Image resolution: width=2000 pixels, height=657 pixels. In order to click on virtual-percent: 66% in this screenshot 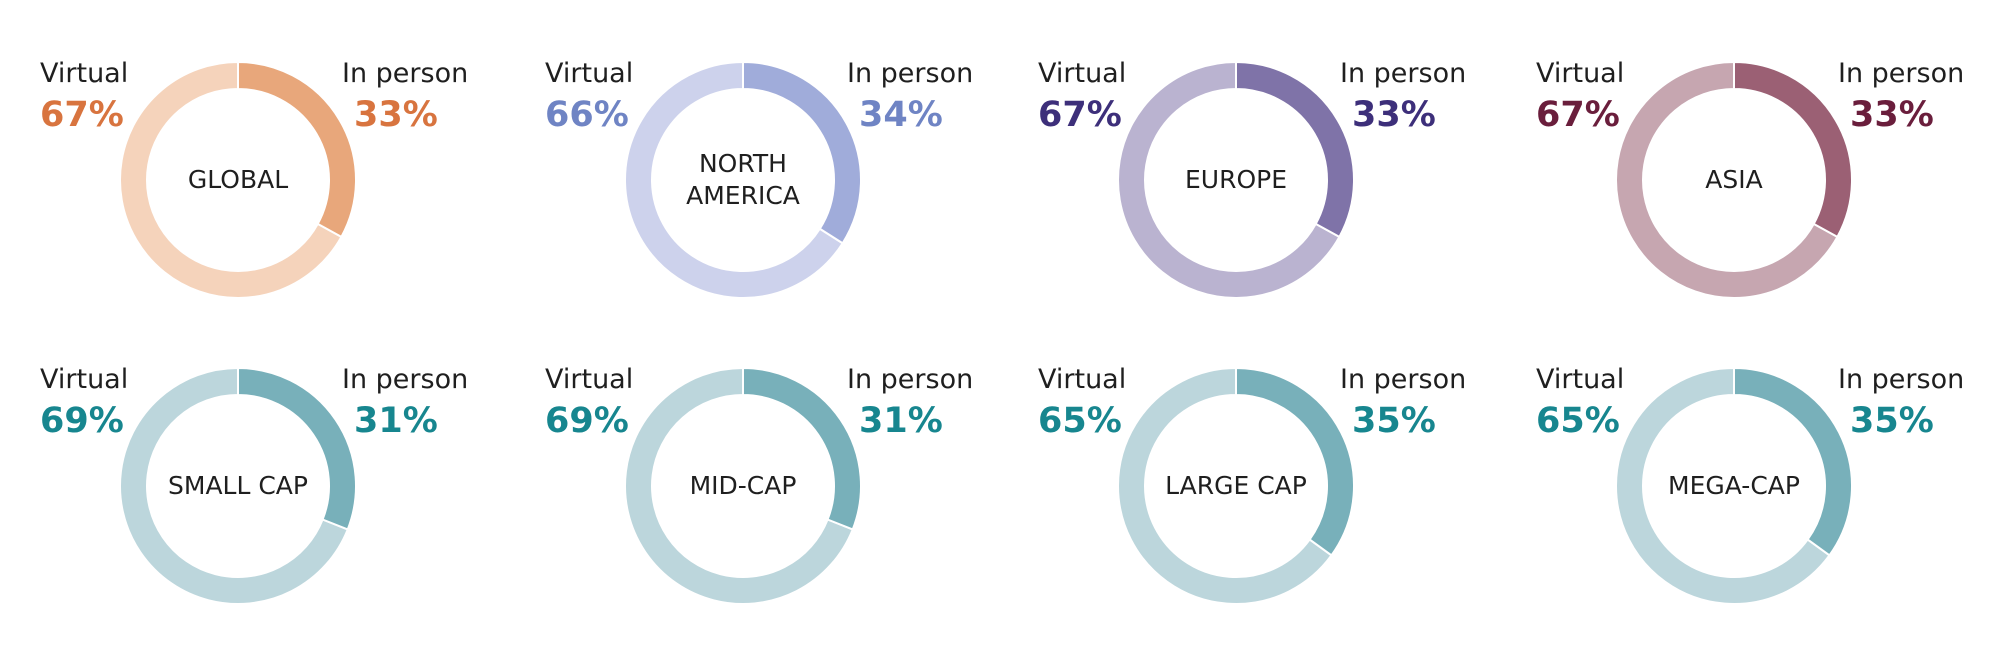, I will do `click(587, 115)`.